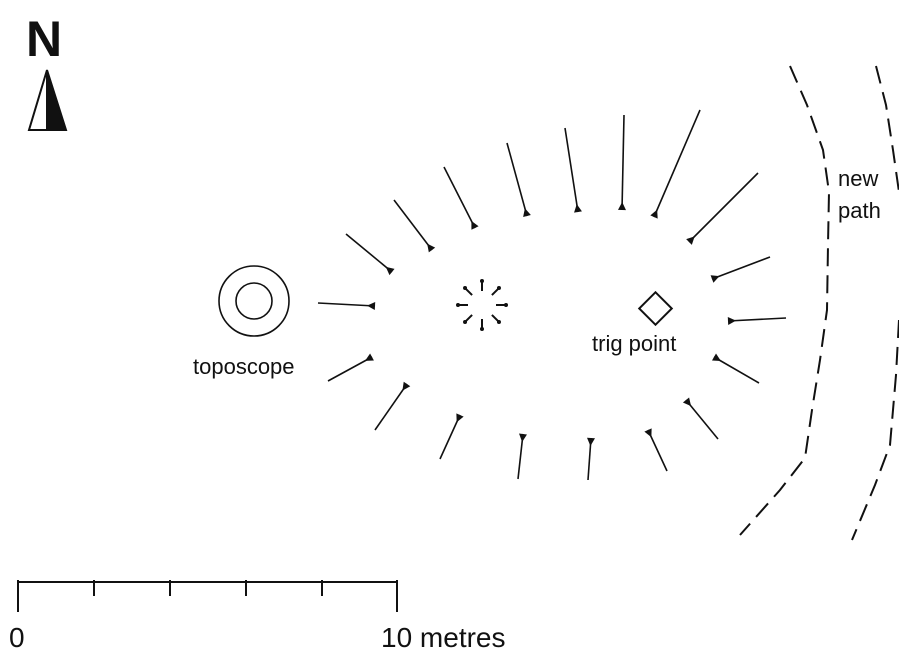  I want to click on north-arrow-icon, so click(47, 100).